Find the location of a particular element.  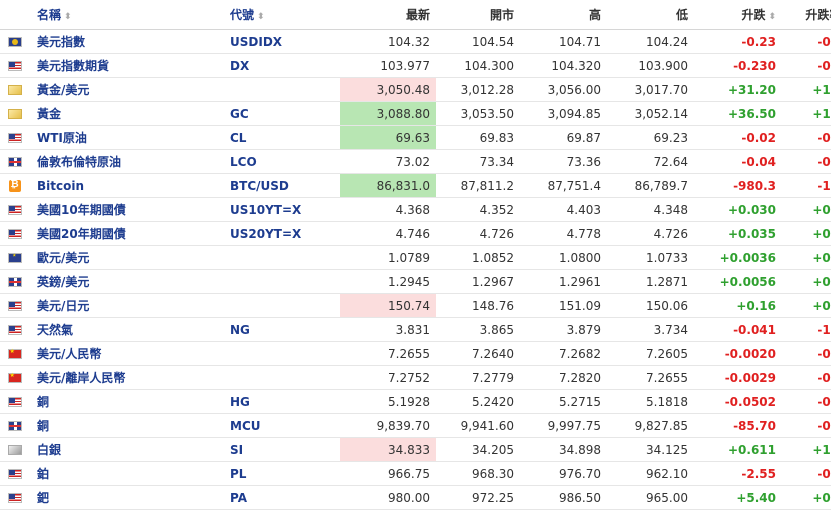

name-column-header: 名稱 ⬍ is located at coordinates (129, 15).